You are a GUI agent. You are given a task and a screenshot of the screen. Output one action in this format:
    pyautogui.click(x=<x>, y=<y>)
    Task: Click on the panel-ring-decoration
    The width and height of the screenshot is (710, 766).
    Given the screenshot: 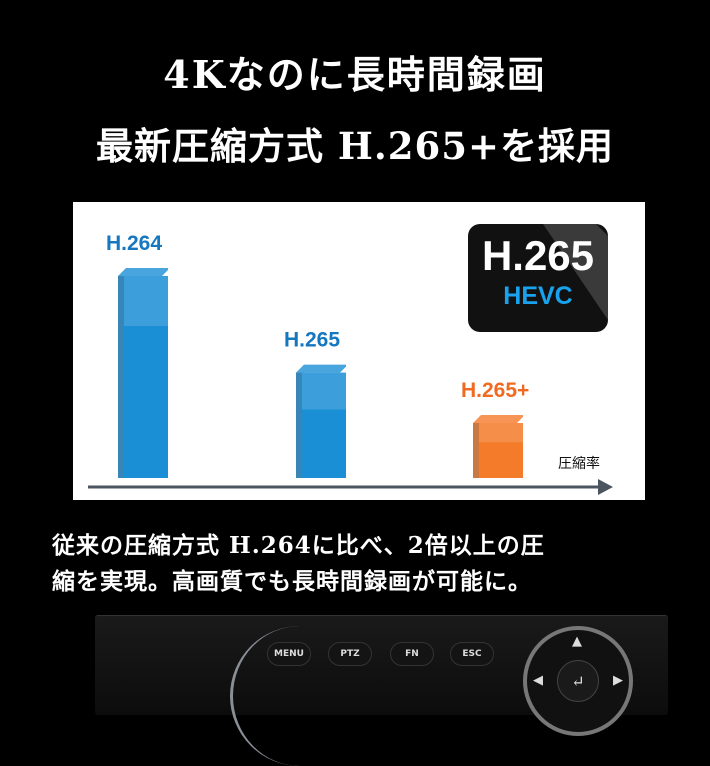 What is the action you would take?
    pyautogui.click(x=300, y=696)
    